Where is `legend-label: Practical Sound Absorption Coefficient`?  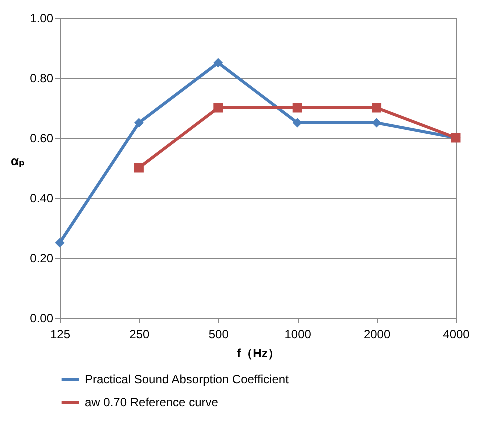 legend-label: Practical Sound Absorption Coefficient is located at coordinates (187, 379).